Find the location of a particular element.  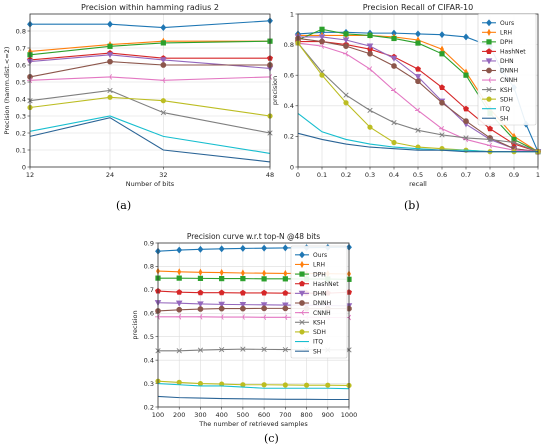

legend-item-sh: SH is located at coordinates (495, 118).